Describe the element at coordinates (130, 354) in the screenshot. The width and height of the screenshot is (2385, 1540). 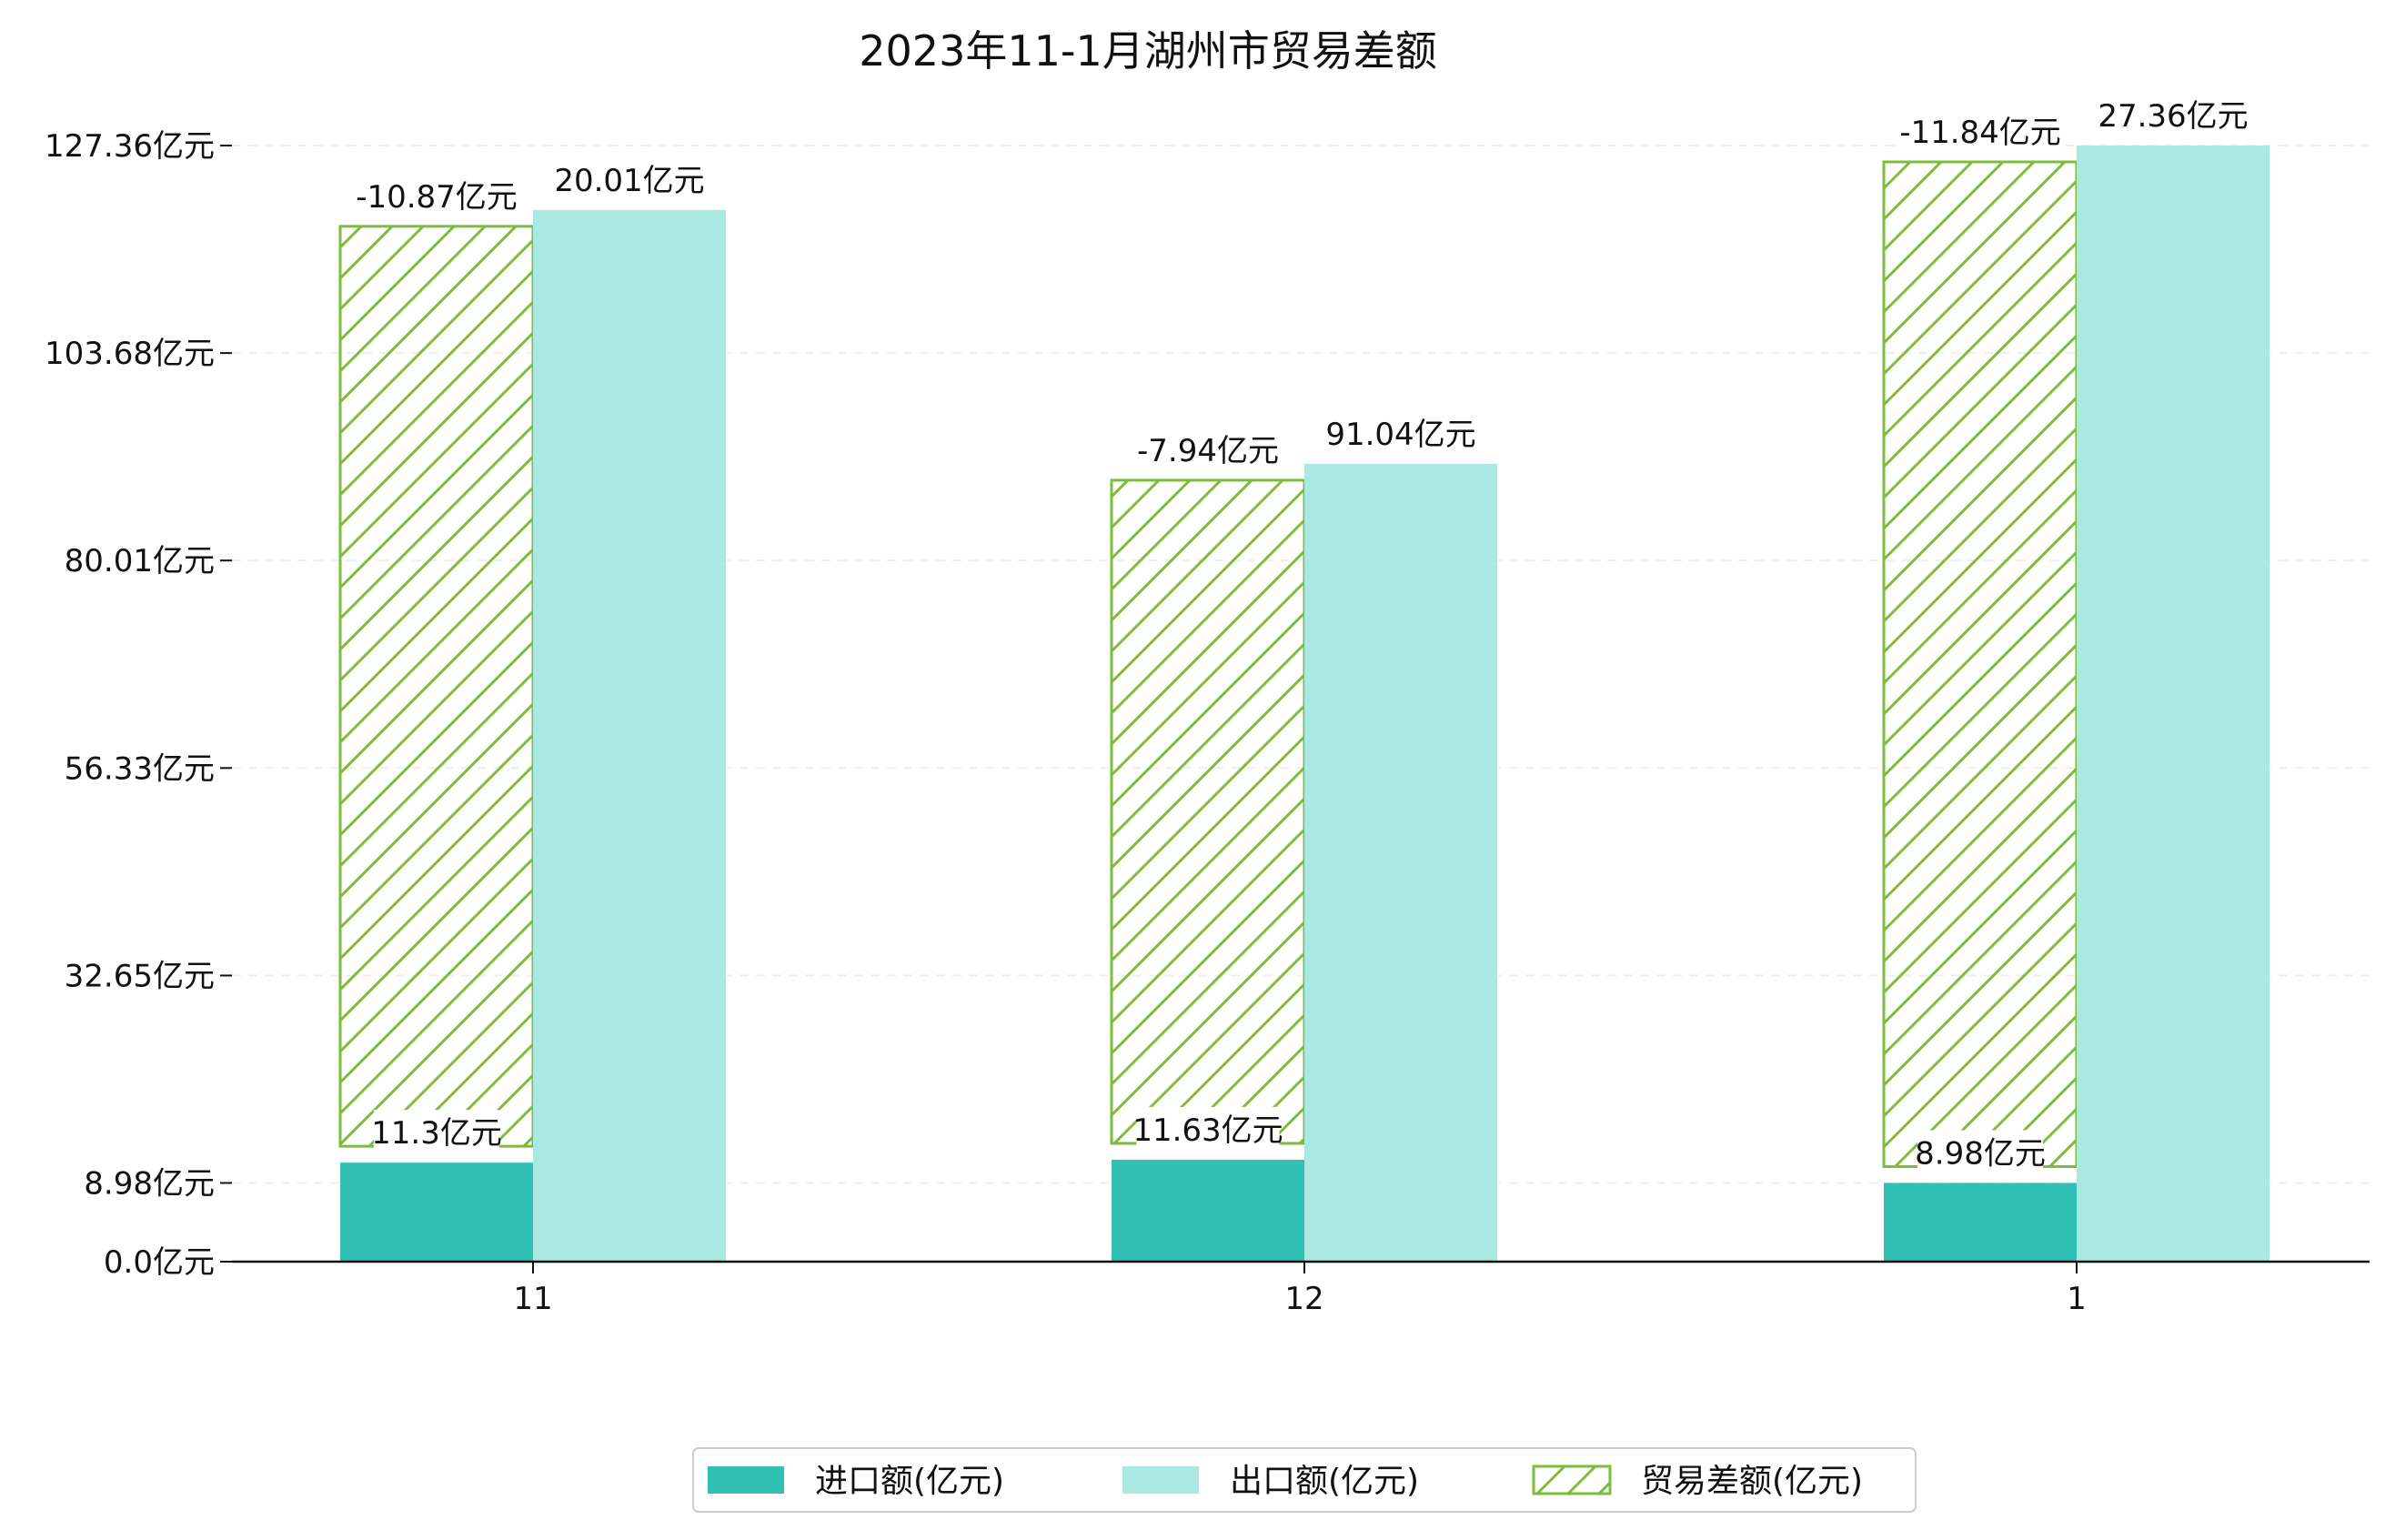
I see `y-tick-label: 103.68亿元` at that location.